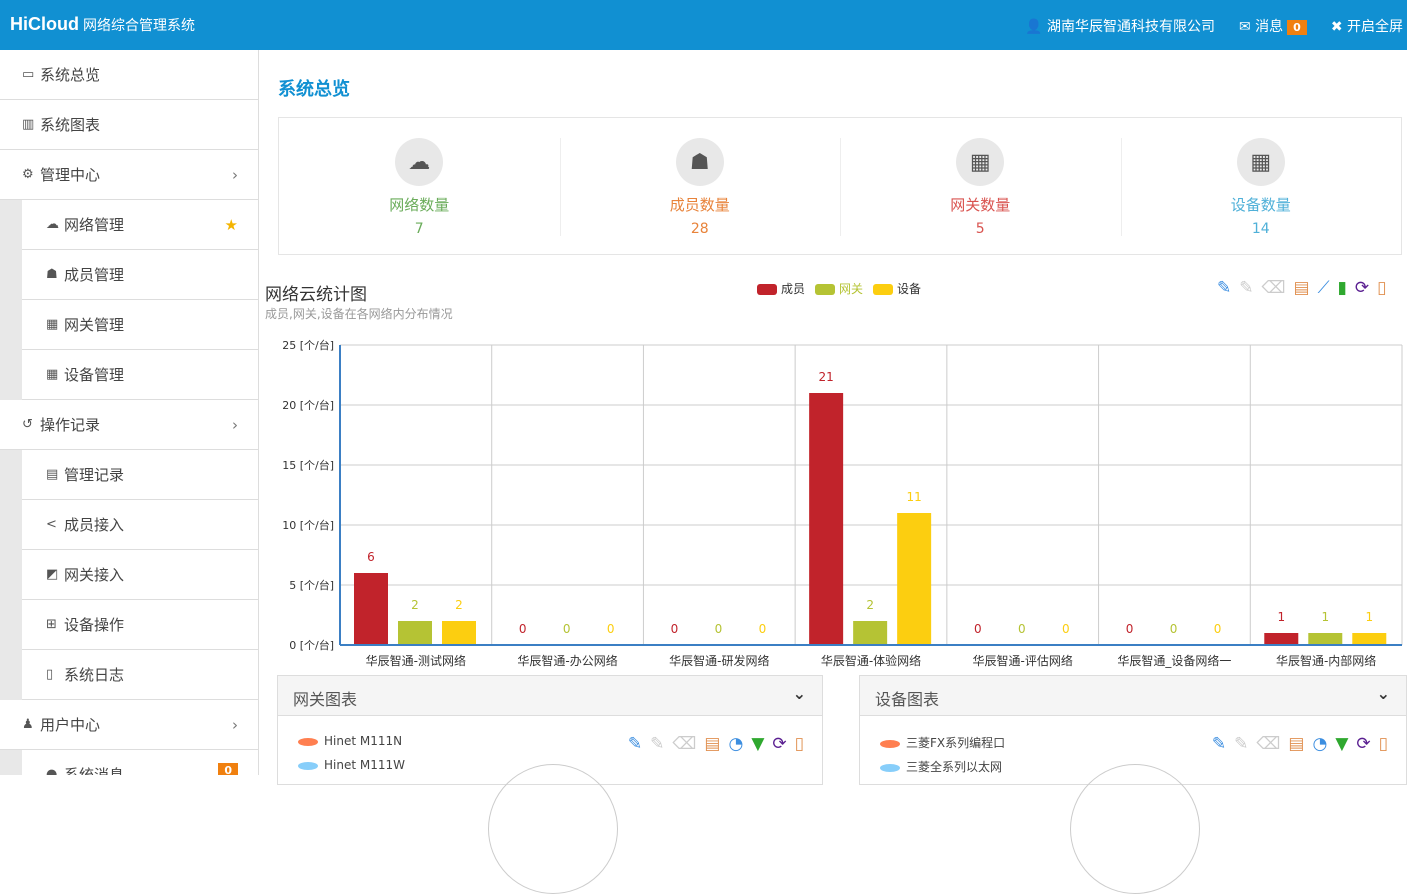 This screenshot has height=894, width=1407. What do you see at coordinates (129, 725) in the screenshot?
I see `sidebar-item-13: ♟ 用户中心 ›` at bounding box center [129, 725].